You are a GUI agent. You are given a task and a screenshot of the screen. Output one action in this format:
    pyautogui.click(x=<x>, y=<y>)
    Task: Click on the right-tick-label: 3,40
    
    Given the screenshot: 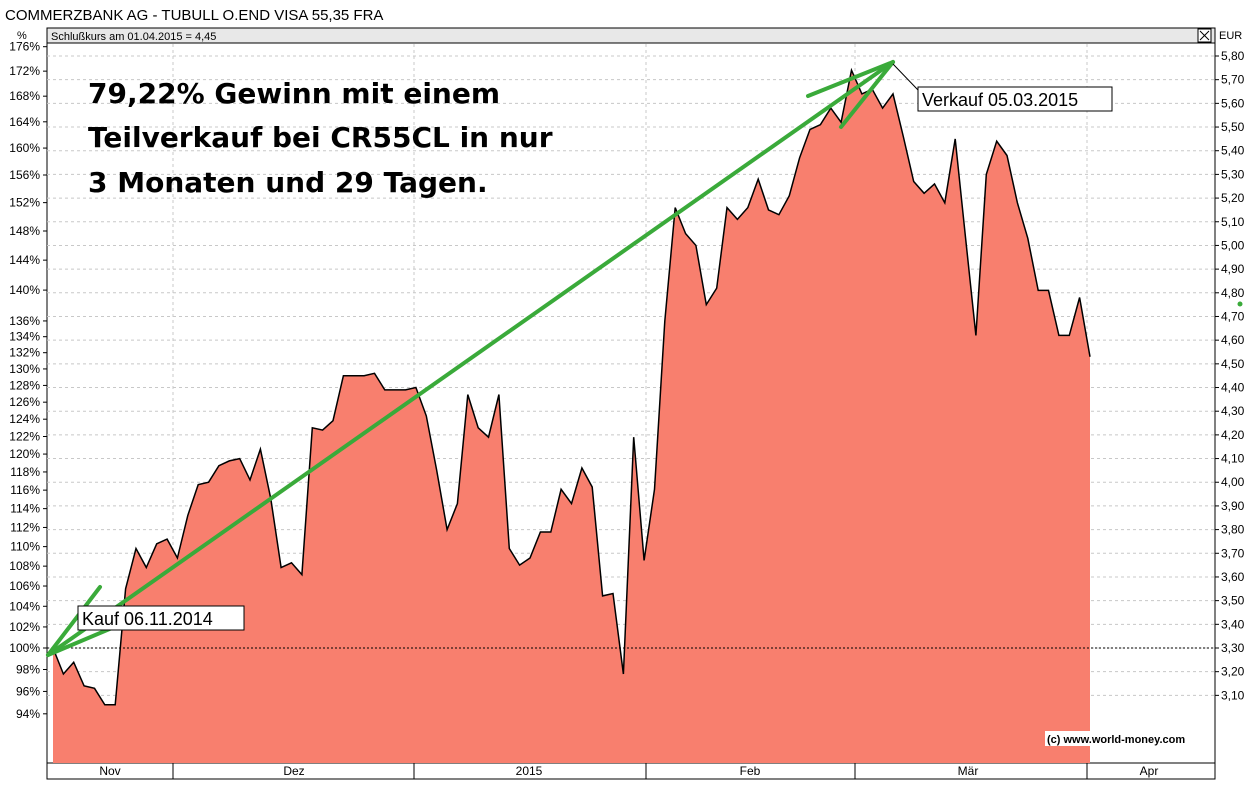 What is the action you would take?
    pyautogui.click(x=1233, y=624)
    